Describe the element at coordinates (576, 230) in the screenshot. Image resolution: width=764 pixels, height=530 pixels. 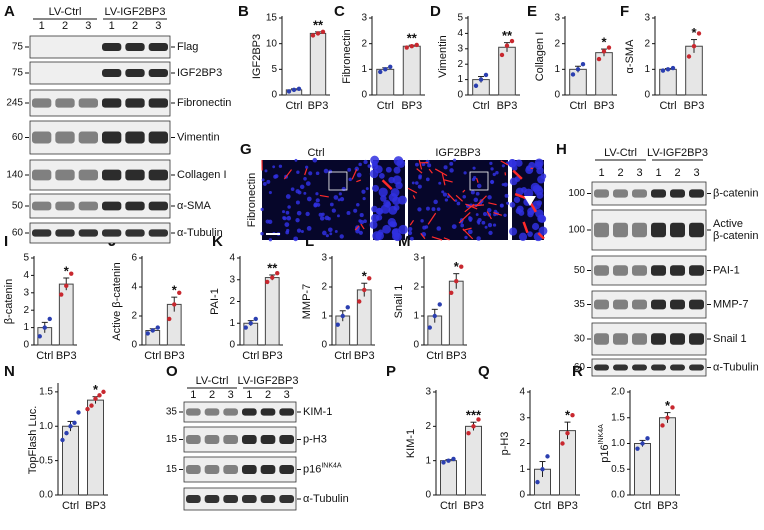
I see `molecular-weight: 100` at that location.